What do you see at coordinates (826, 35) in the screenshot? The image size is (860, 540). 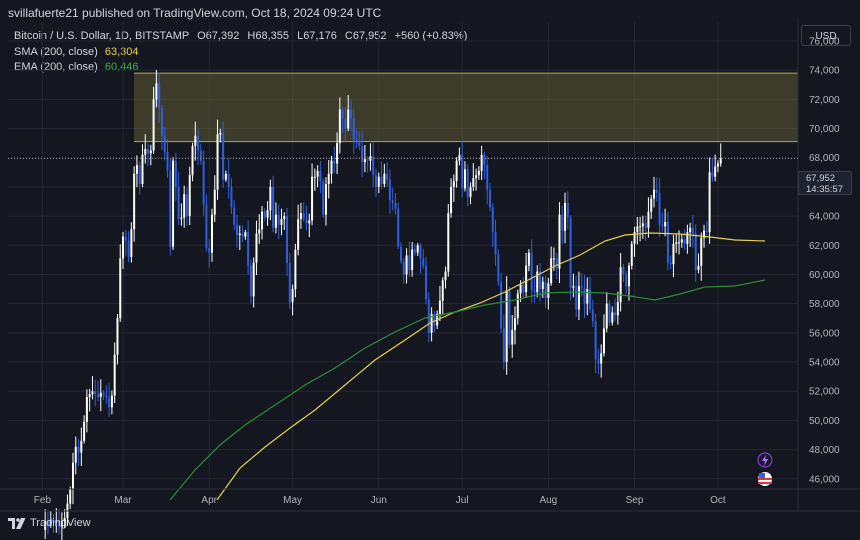 I see `currency-button: USD` at bounding box center [826, 35].